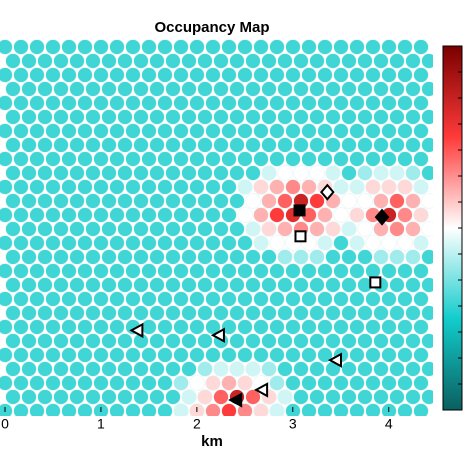  I want to click on marker, so click(334, 360).